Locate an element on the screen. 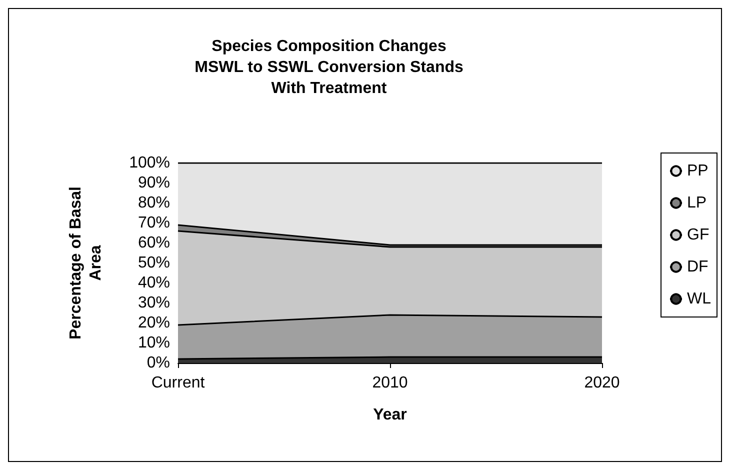 Image resolution: width=730 pixels, height=470 pixels. y-tick-label: 90% is located at coordinates (154, 183).